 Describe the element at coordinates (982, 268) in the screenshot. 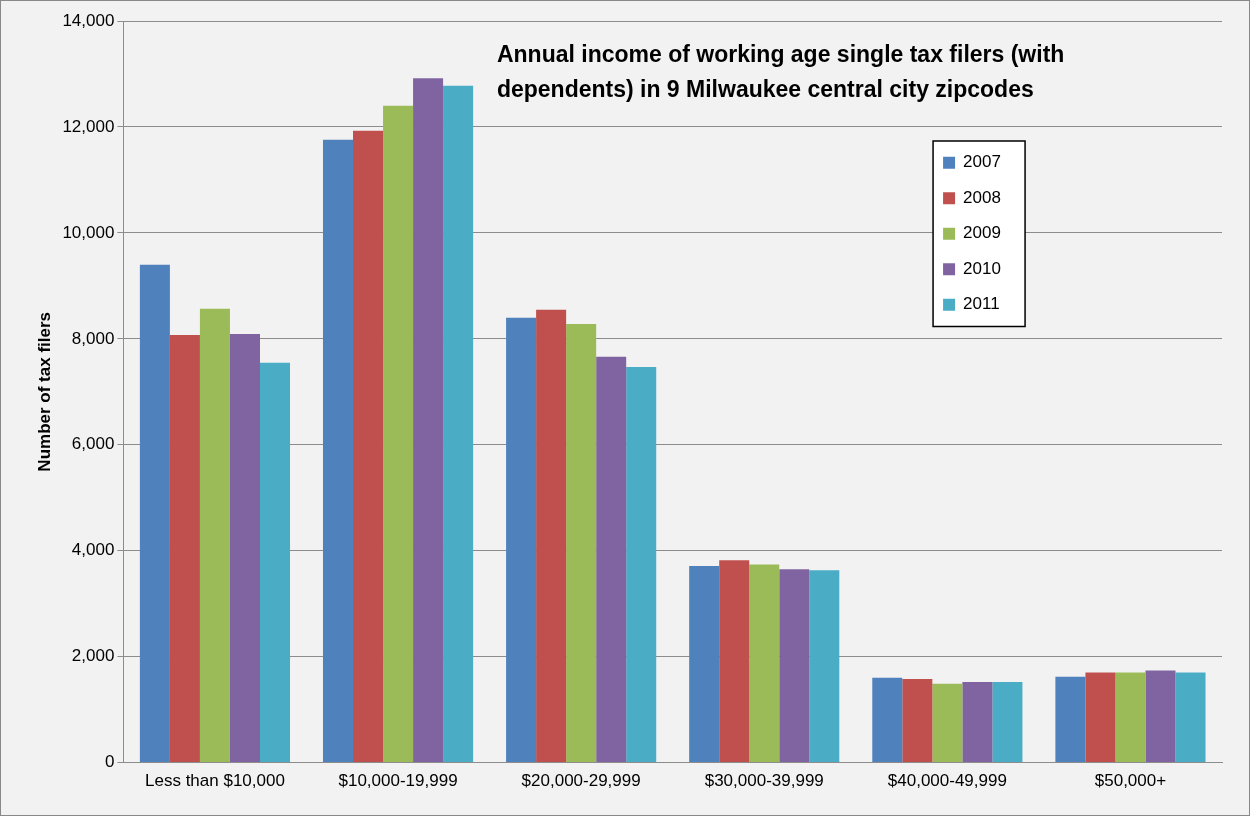

I see `legend-label: 2010` at that location.